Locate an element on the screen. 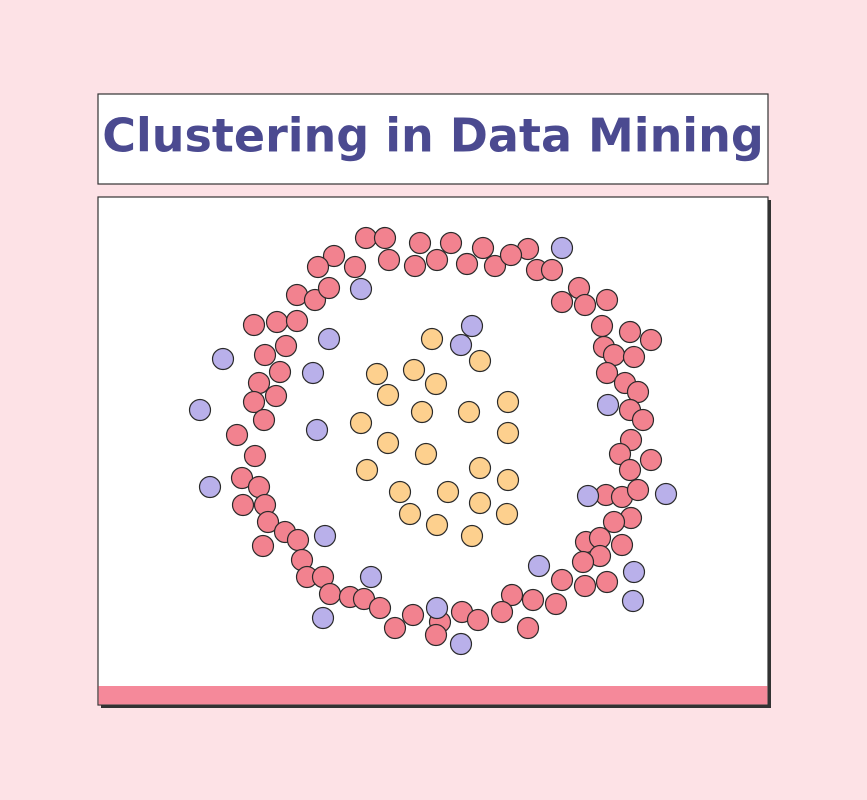  panel-bar is located at coordinates (433, 695).